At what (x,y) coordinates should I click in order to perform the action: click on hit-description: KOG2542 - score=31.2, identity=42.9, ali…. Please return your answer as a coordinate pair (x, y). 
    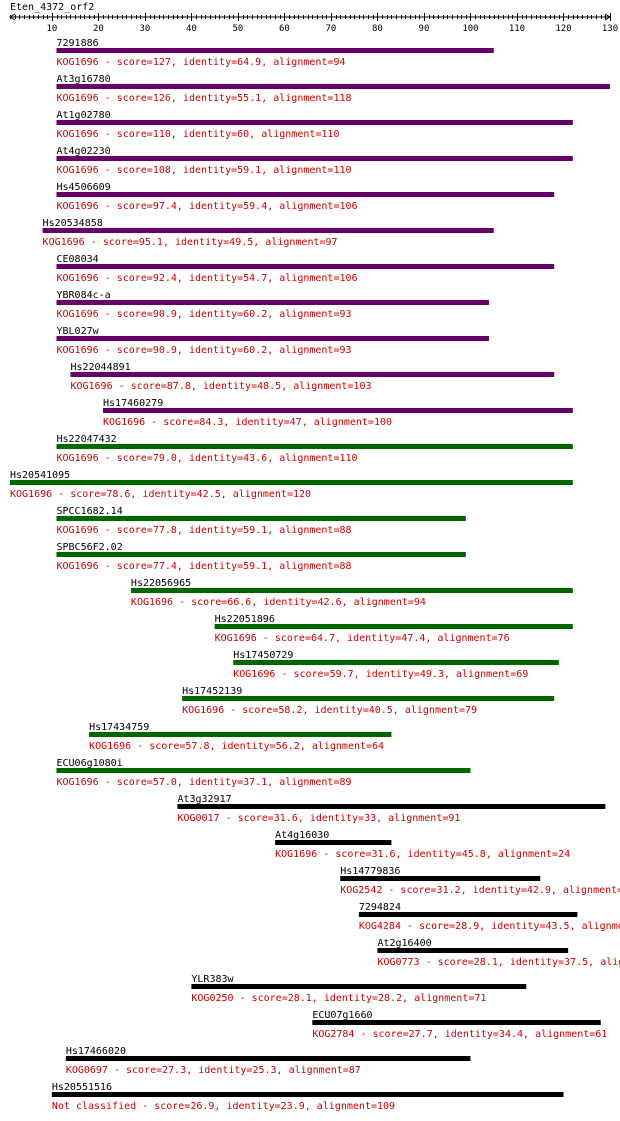
    Looking at the image, I should click on (480, 890).